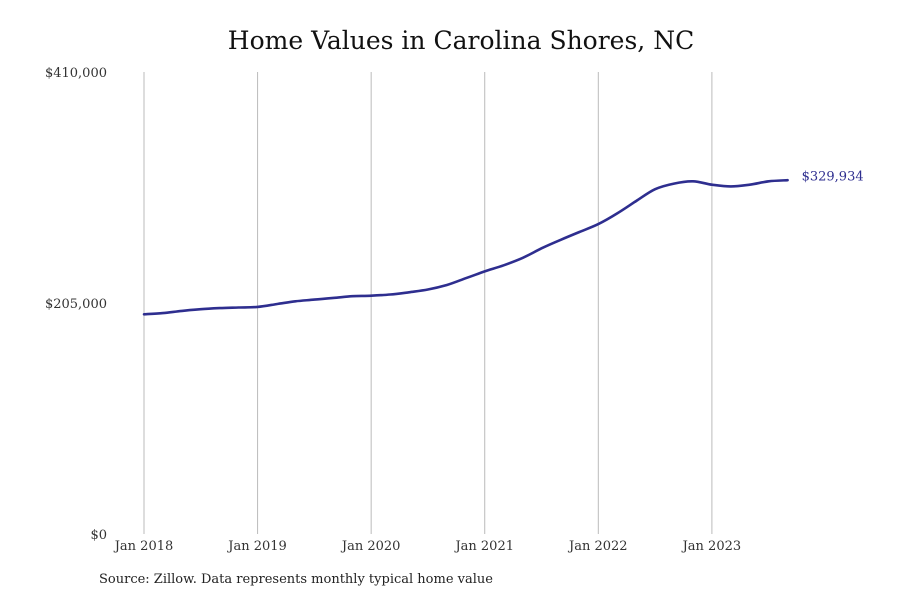  Describe the element at coordinates (143, 546) in the screenshot. I see `x-tick-label: Jan 2018` at that location.